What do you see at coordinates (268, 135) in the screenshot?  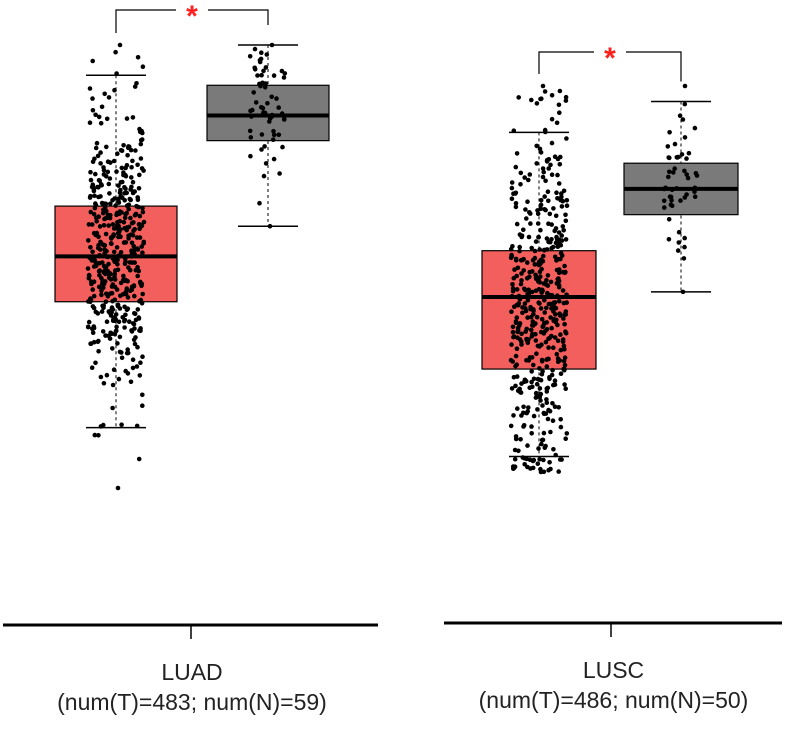 I see `box-group-n` at bounding box center [268, 135].